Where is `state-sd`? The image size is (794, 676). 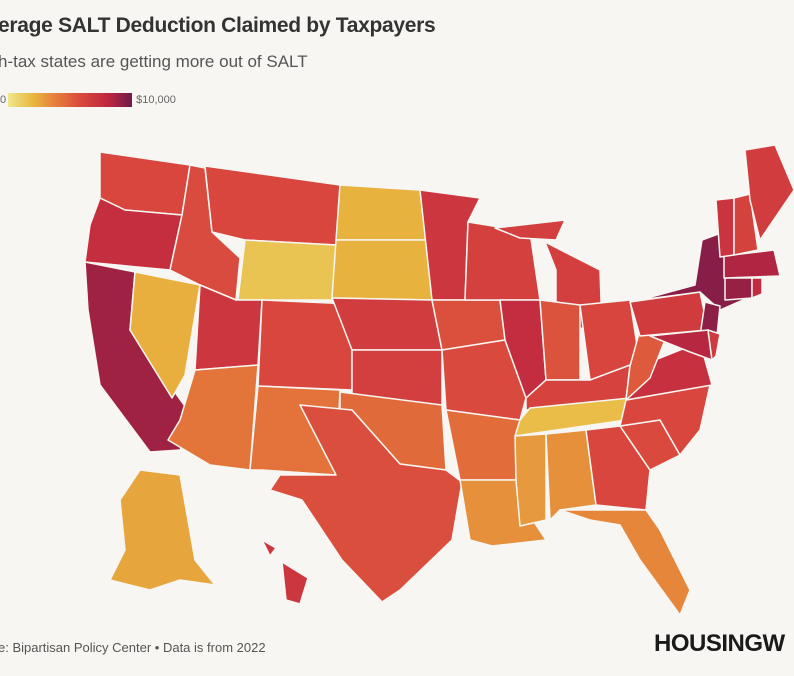 state-sd is located at coordinates (382, 270).